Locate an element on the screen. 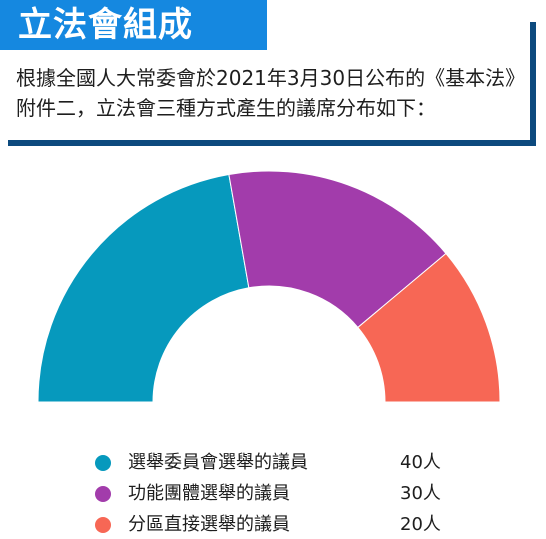  title-banner: 立法會組成 is located at coordinates (133, 25).